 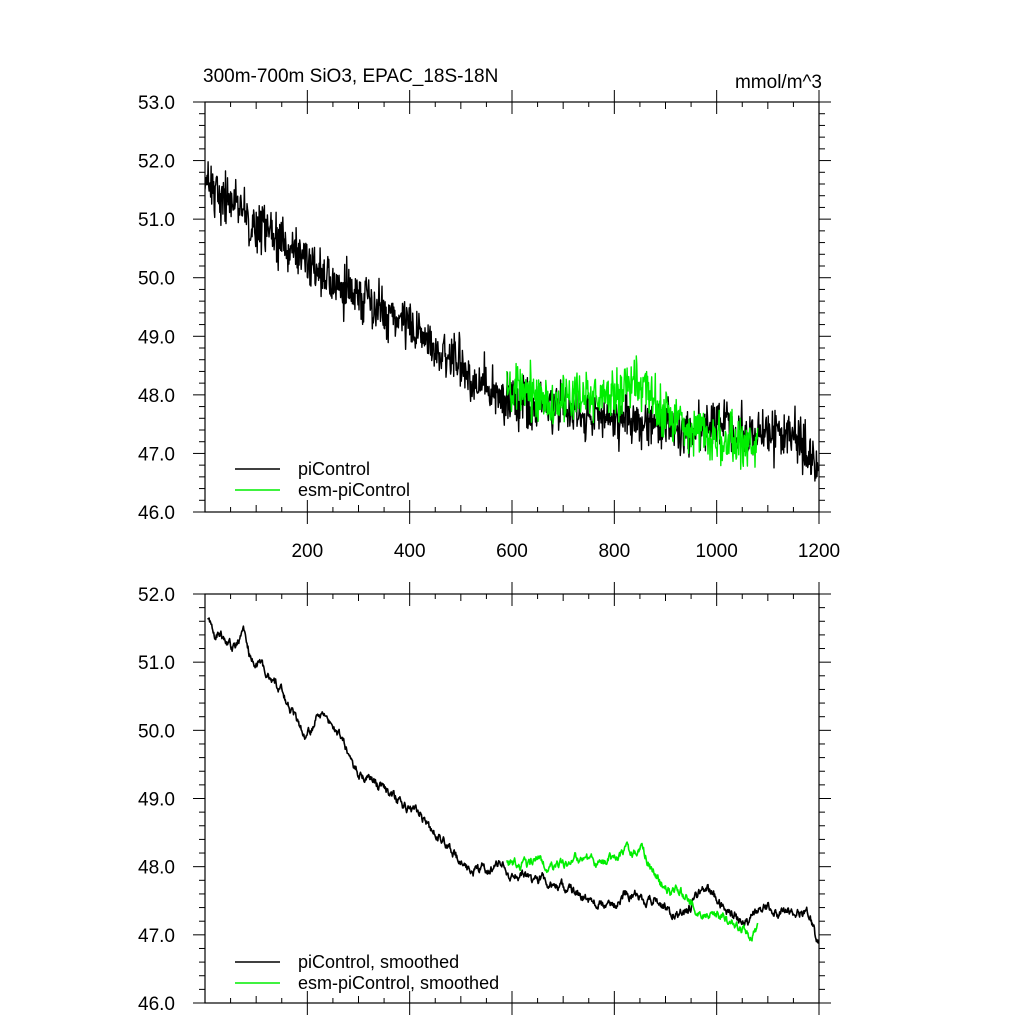 I want to click on x-tick-label: 1200, so click(x=819, y=551).